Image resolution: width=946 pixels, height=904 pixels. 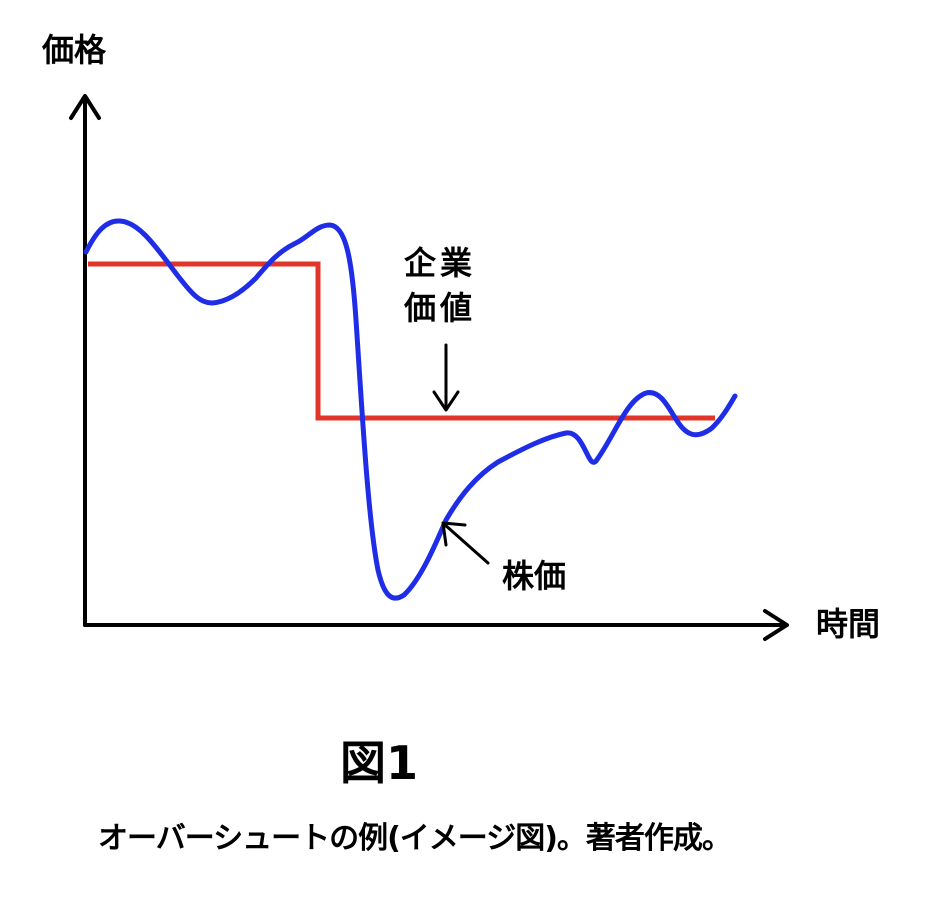 I want to click on stock-price-arrow, so click(x=465, y=543).